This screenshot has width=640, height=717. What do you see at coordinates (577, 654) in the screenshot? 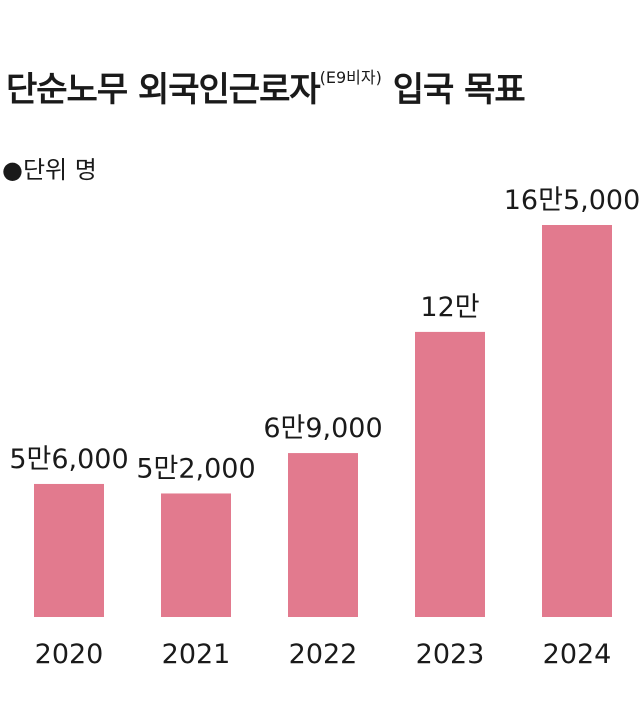
I see `x-tick-2024: 2024` at bounding box center [577, 654].